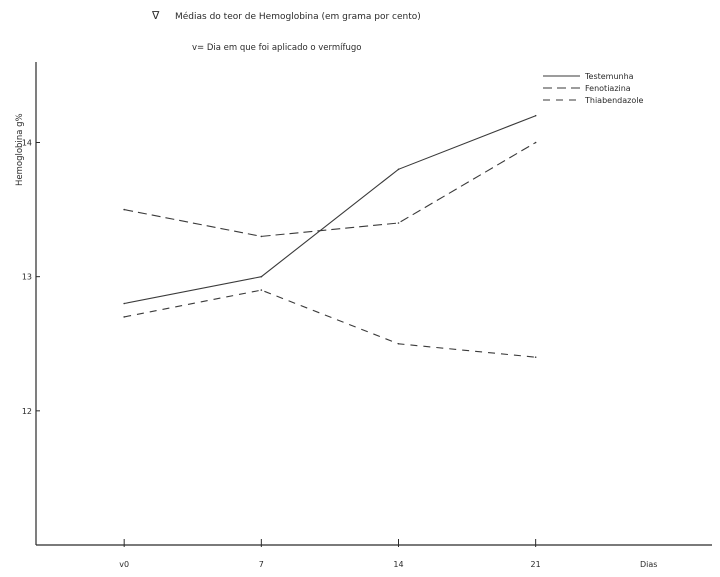 Image resolution: width=720 pixels, height=577 pixels. What do you see at coordinates (155, 15) in the screenshot?
I see `title-marker: ∇` at bounding box center [155, 15].